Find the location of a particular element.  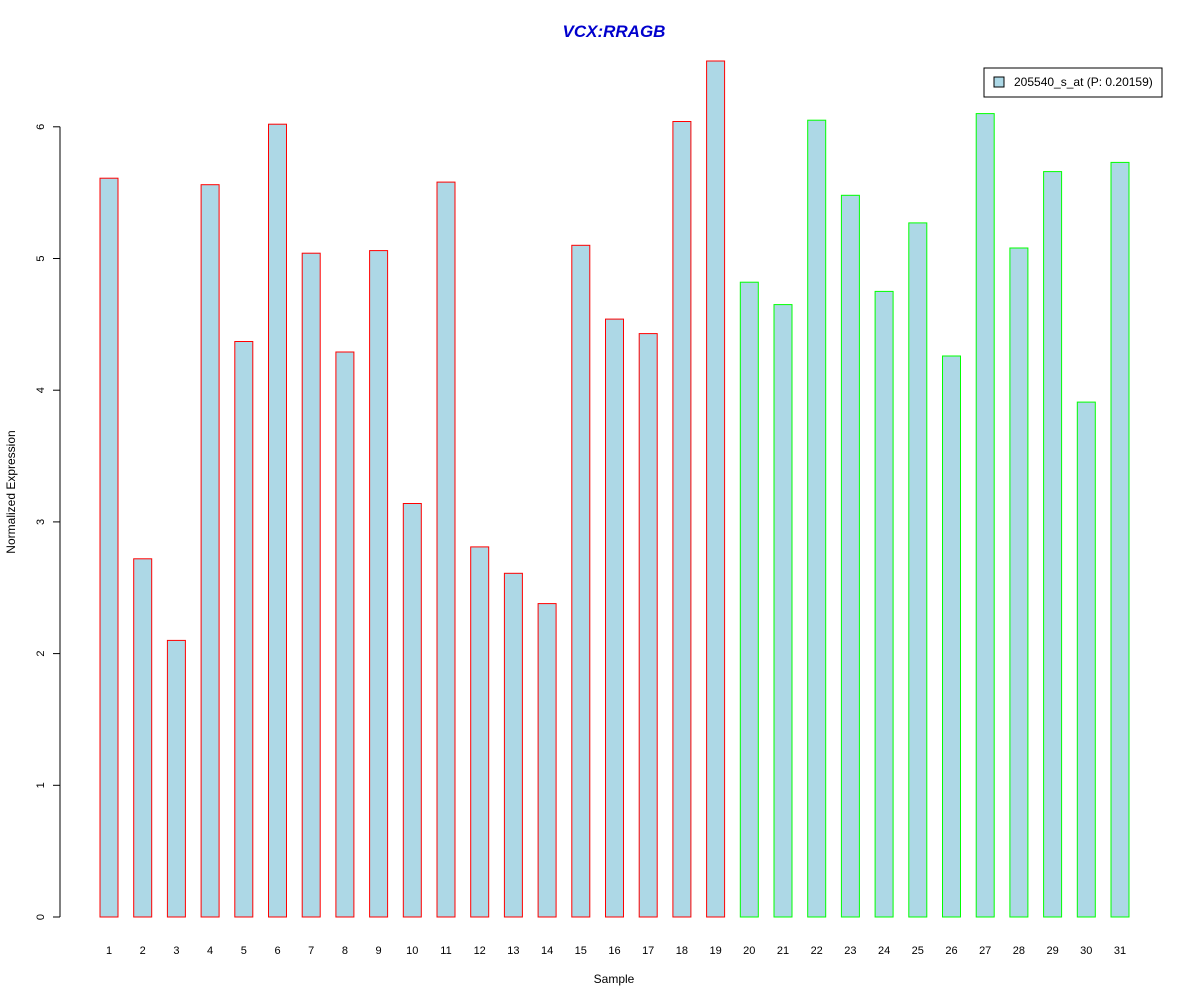

y-tick-label: 1 is located at coordinates (41, 785).